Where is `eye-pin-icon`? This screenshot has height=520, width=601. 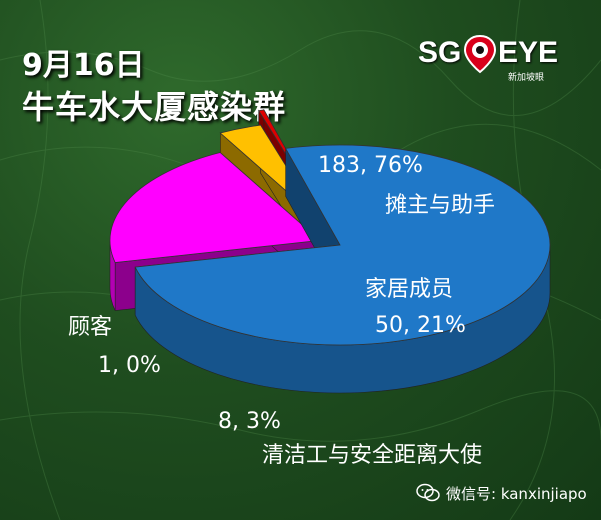
eye-pin-icon is located at coordinates (480, 54).